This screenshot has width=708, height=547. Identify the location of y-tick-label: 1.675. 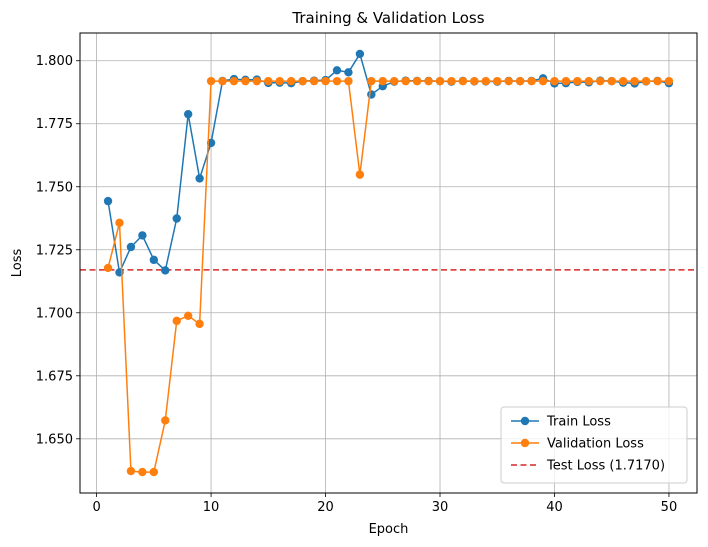
(54, 376).